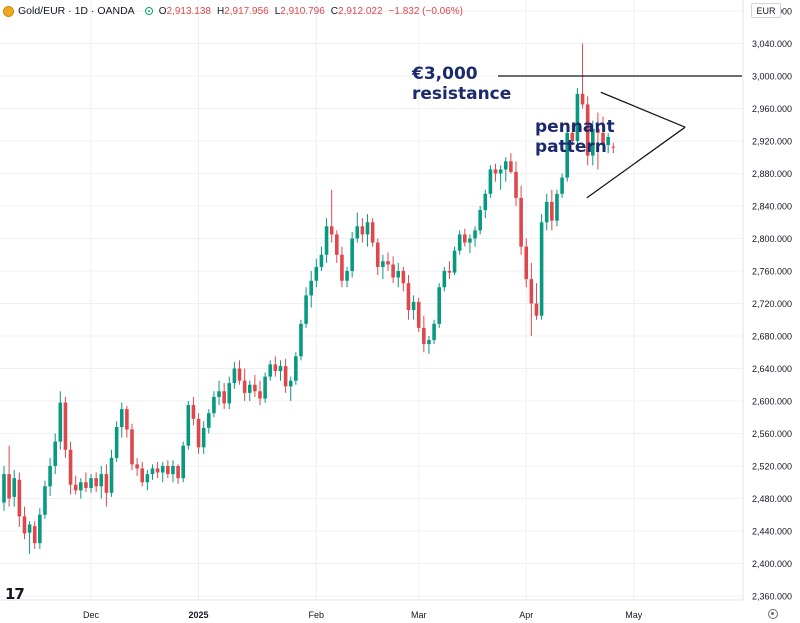 The width and height of the screenshot is (800, 623). I want to click on time-tick-label: Mar, so click(419, 615).